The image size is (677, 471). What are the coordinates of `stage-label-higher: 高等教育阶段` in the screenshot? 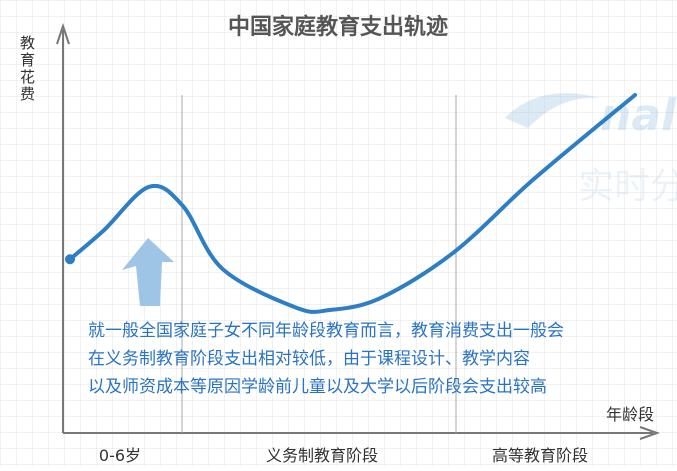 It's located at (540, 455).